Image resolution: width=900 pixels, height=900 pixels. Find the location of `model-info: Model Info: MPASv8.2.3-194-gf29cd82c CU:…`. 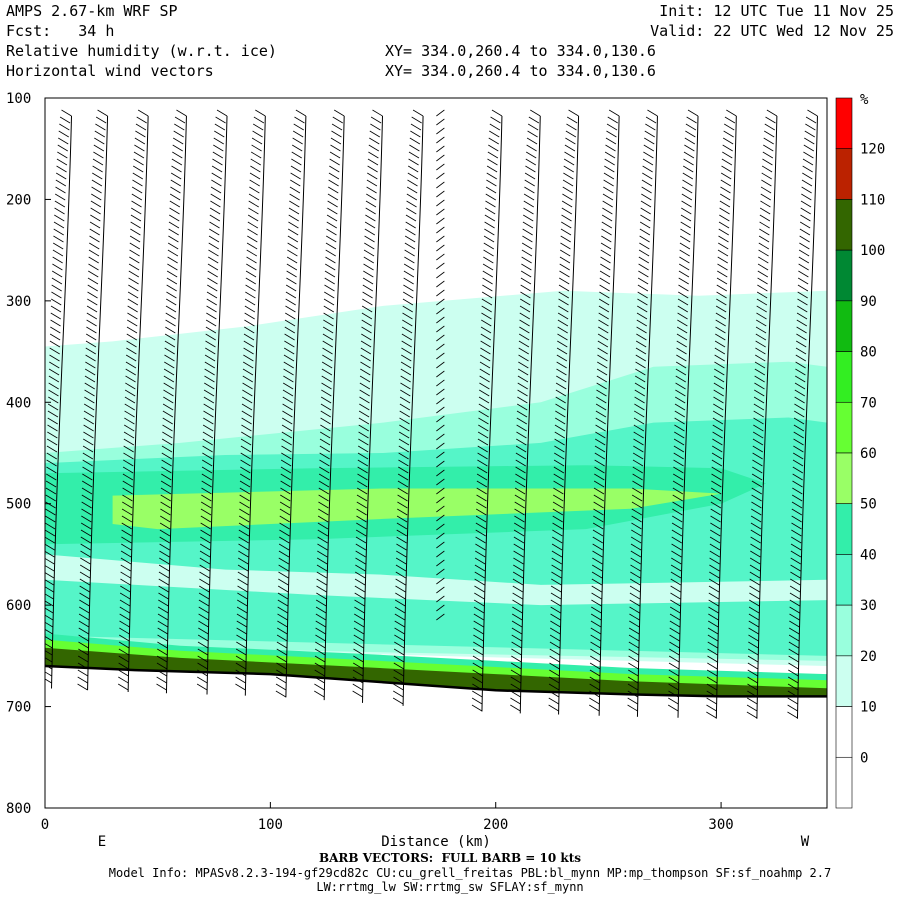

model-info: Model Info: MPASv8.2.3-194-gf29cd82c CU:… is located at coordinates (470, 873).